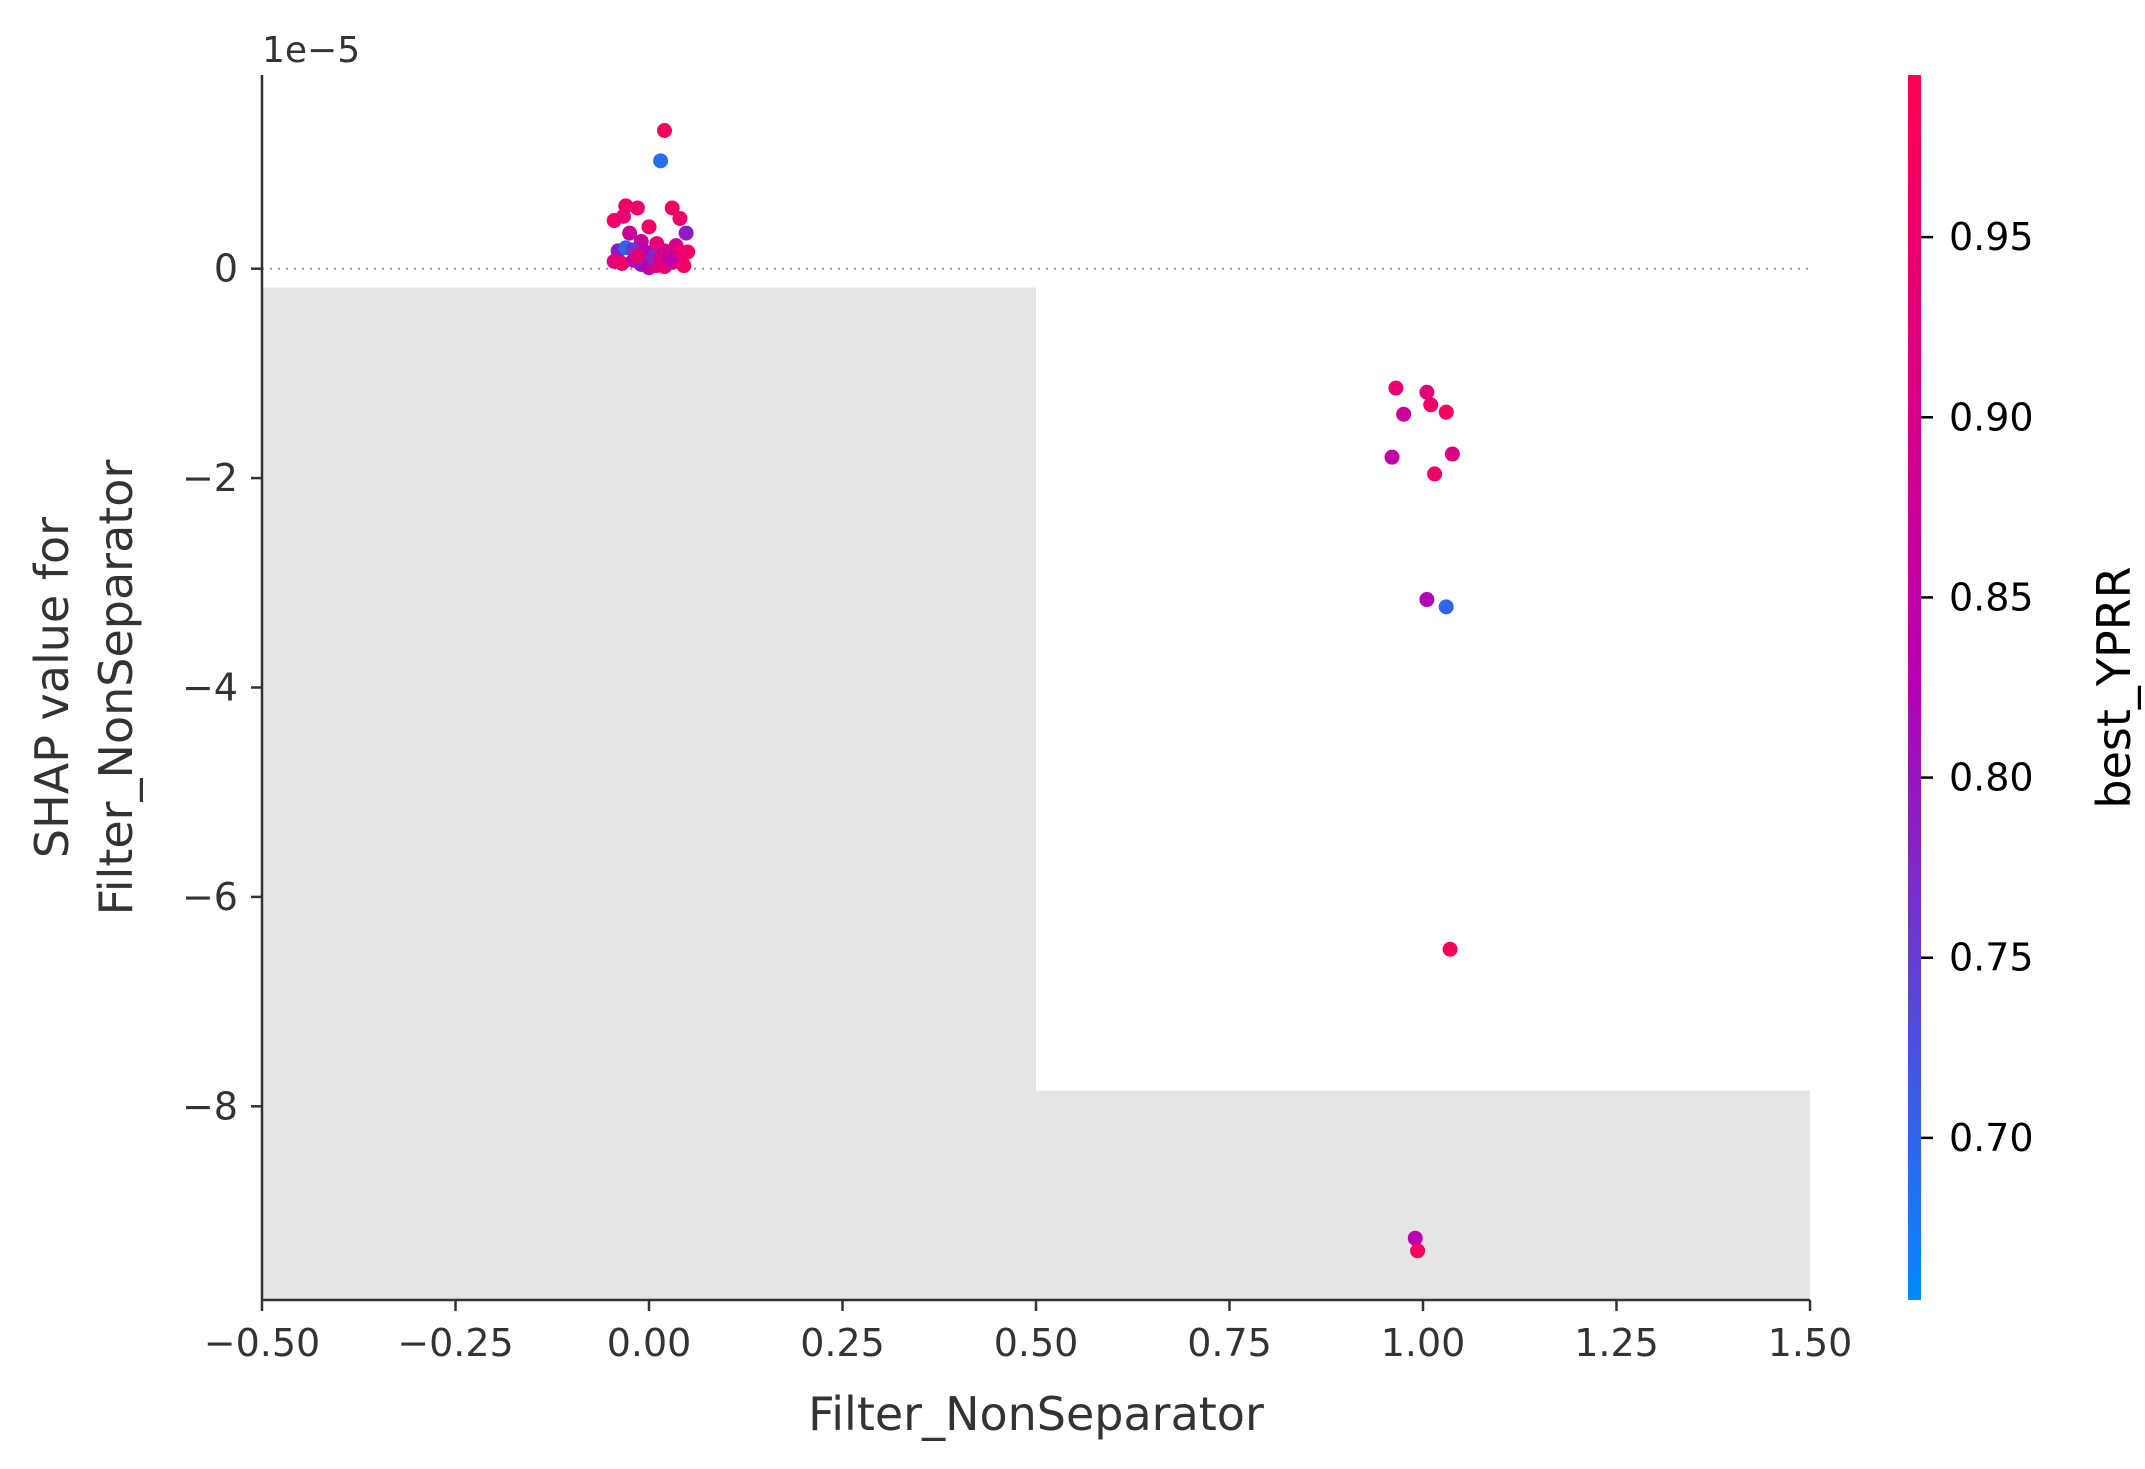  Describe the element at coordinates (2114, 687) in the screenshot. I see `colorbar-label: best_YPRR` at that location.